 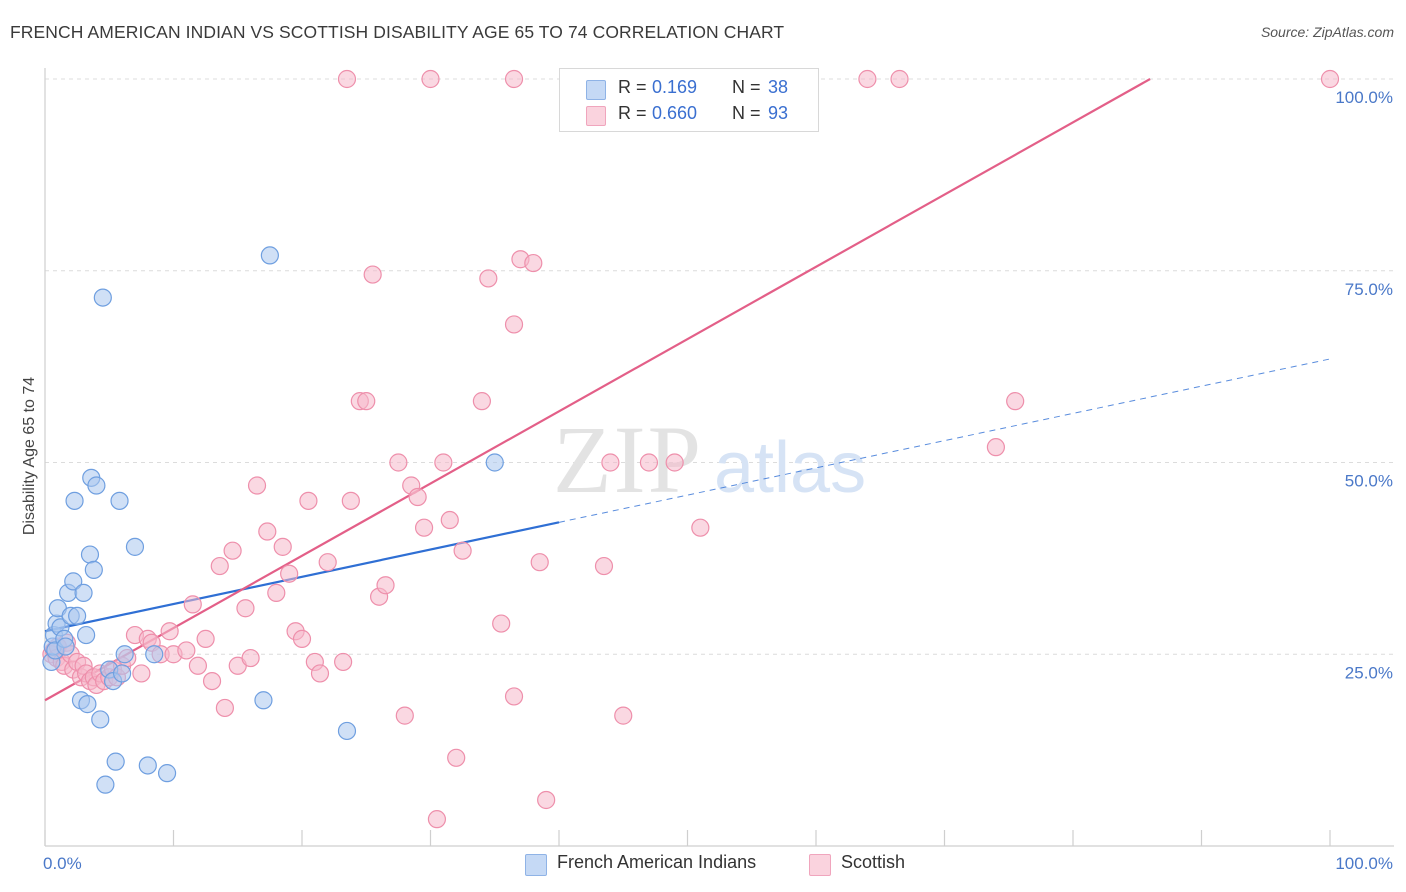 What do you see at coordinates (675, 113) in the screenshot?
I see `legend-r-value: 0.660` at bounding box center [675, 113].